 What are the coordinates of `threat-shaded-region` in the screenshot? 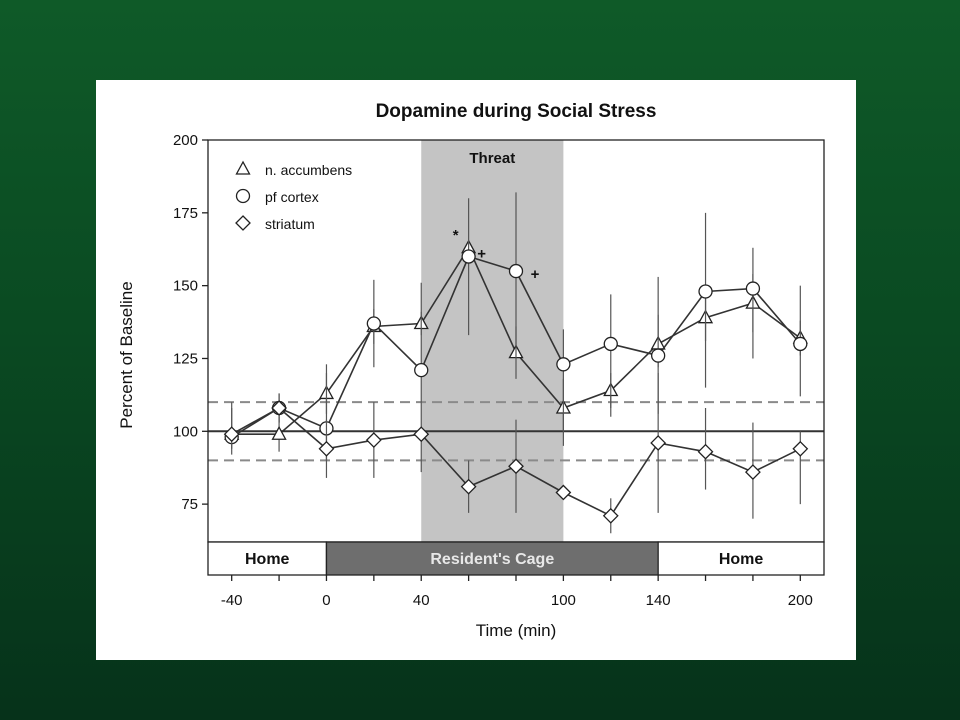 It's located at (492, 341).